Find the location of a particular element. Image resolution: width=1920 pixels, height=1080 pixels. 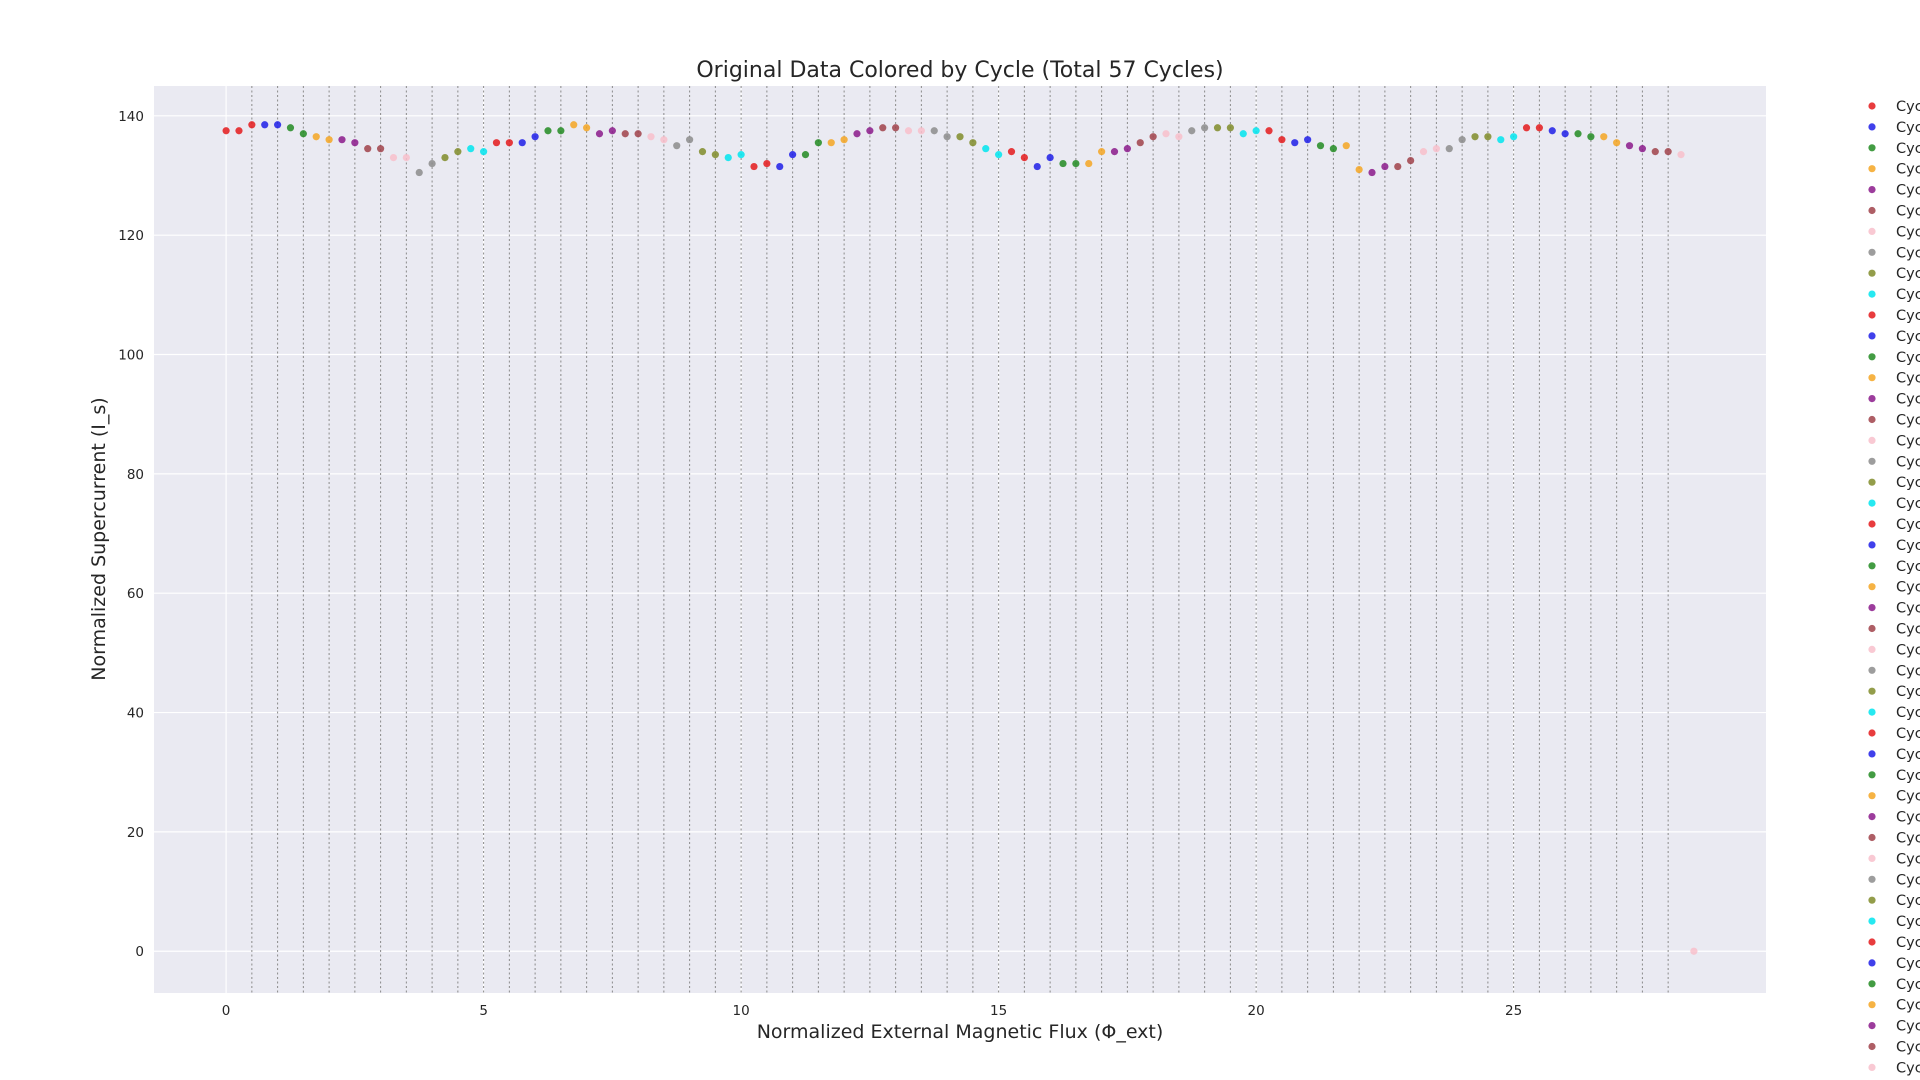

y-tick-label: 20 is located at coordinates (135, 833).